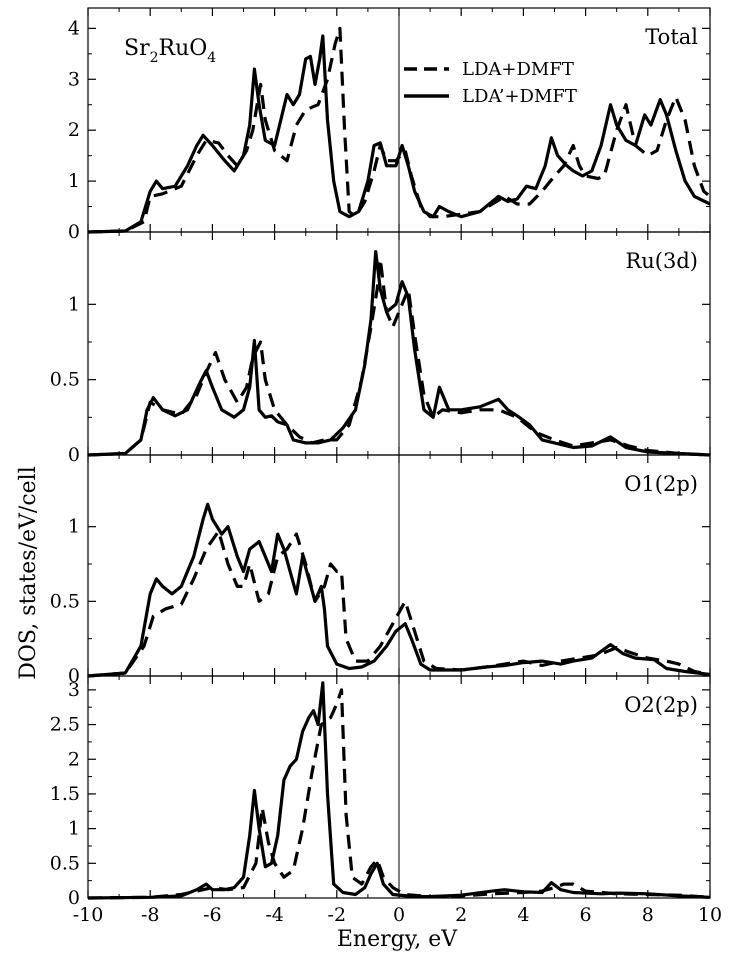  What do you see at coordinates (519, 96) in the screenshot?
I see `legend-label-solid: LDA’+DMFT` at bounding box center [519, 96].